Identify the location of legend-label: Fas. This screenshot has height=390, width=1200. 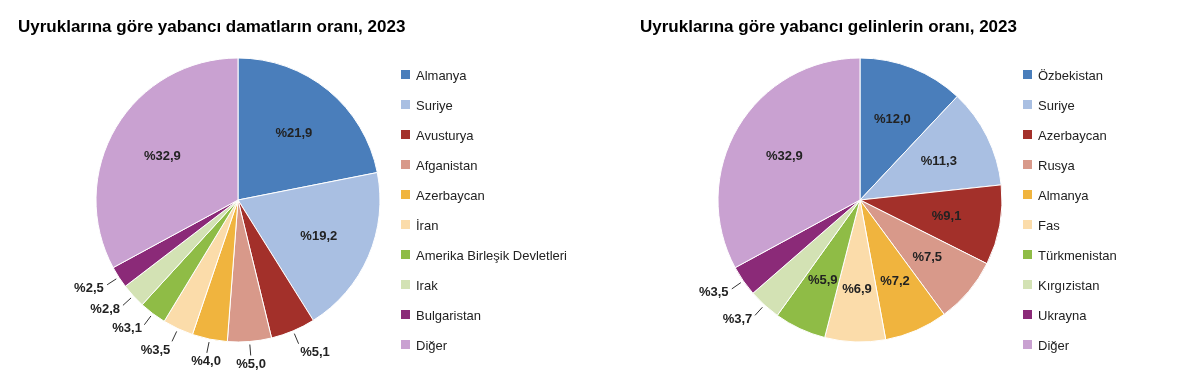
(1049, 225).